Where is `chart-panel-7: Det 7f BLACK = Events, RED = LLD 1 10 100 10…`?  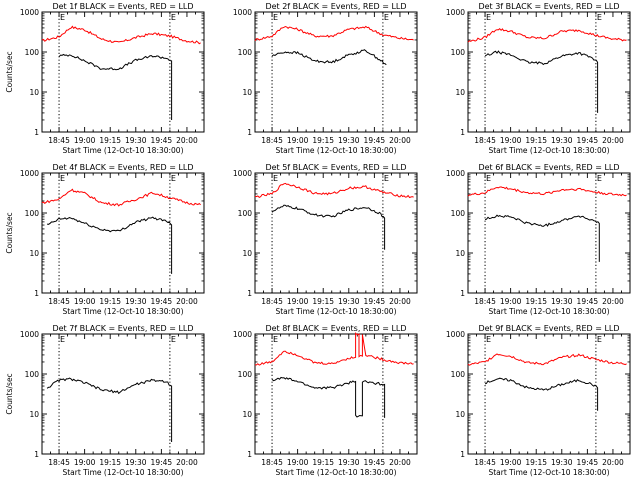
chart-panel-7: Det 7f BLACK = Events, RED = LLD 1 10 100 10… is located at coordinates (105, 400).